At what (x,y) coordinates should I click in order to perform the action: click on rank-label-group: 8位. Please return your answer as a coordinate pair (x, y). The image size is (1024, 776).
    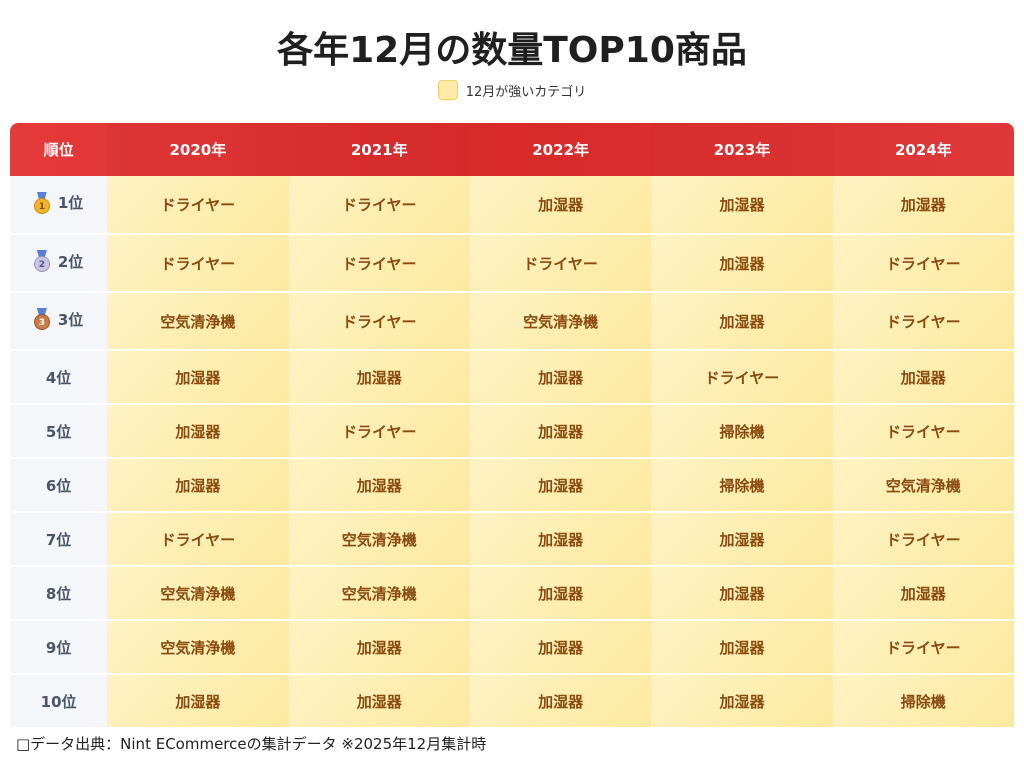
    Looking at the image, I should click on (58, 593).